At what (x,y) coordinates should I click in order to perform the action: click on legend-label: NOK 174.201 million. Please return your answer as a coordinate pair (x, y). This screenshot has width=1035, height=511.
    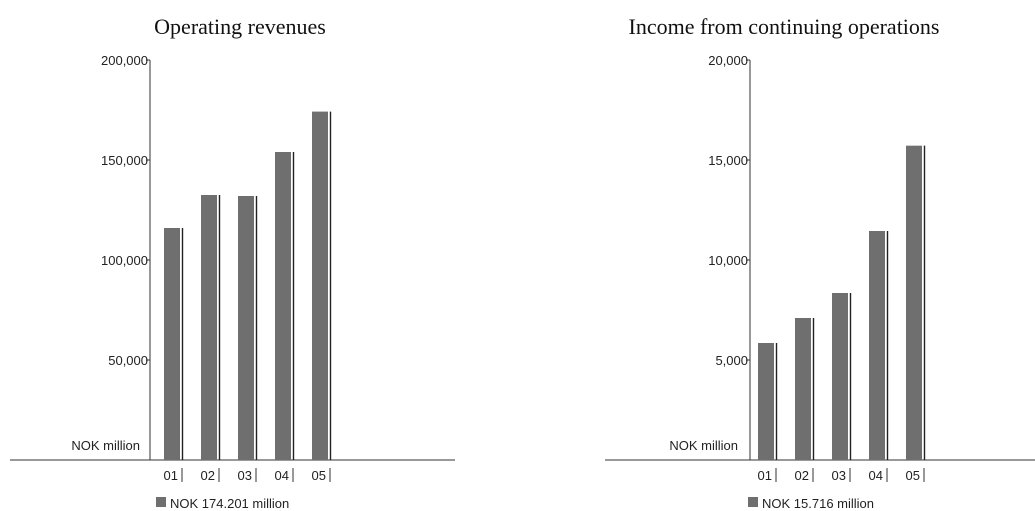
    Looking at the image, I should click on (229, 503).